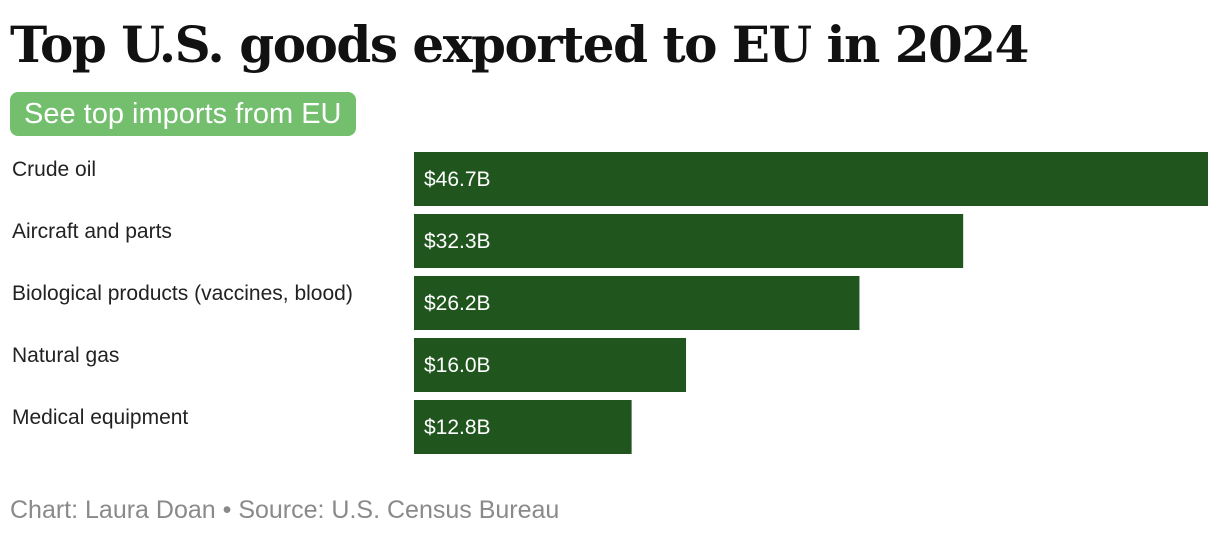 The width and height of the screenshot is (1220, 538). I want to click on category-label: Aircraft and parts, so click(92, 231).